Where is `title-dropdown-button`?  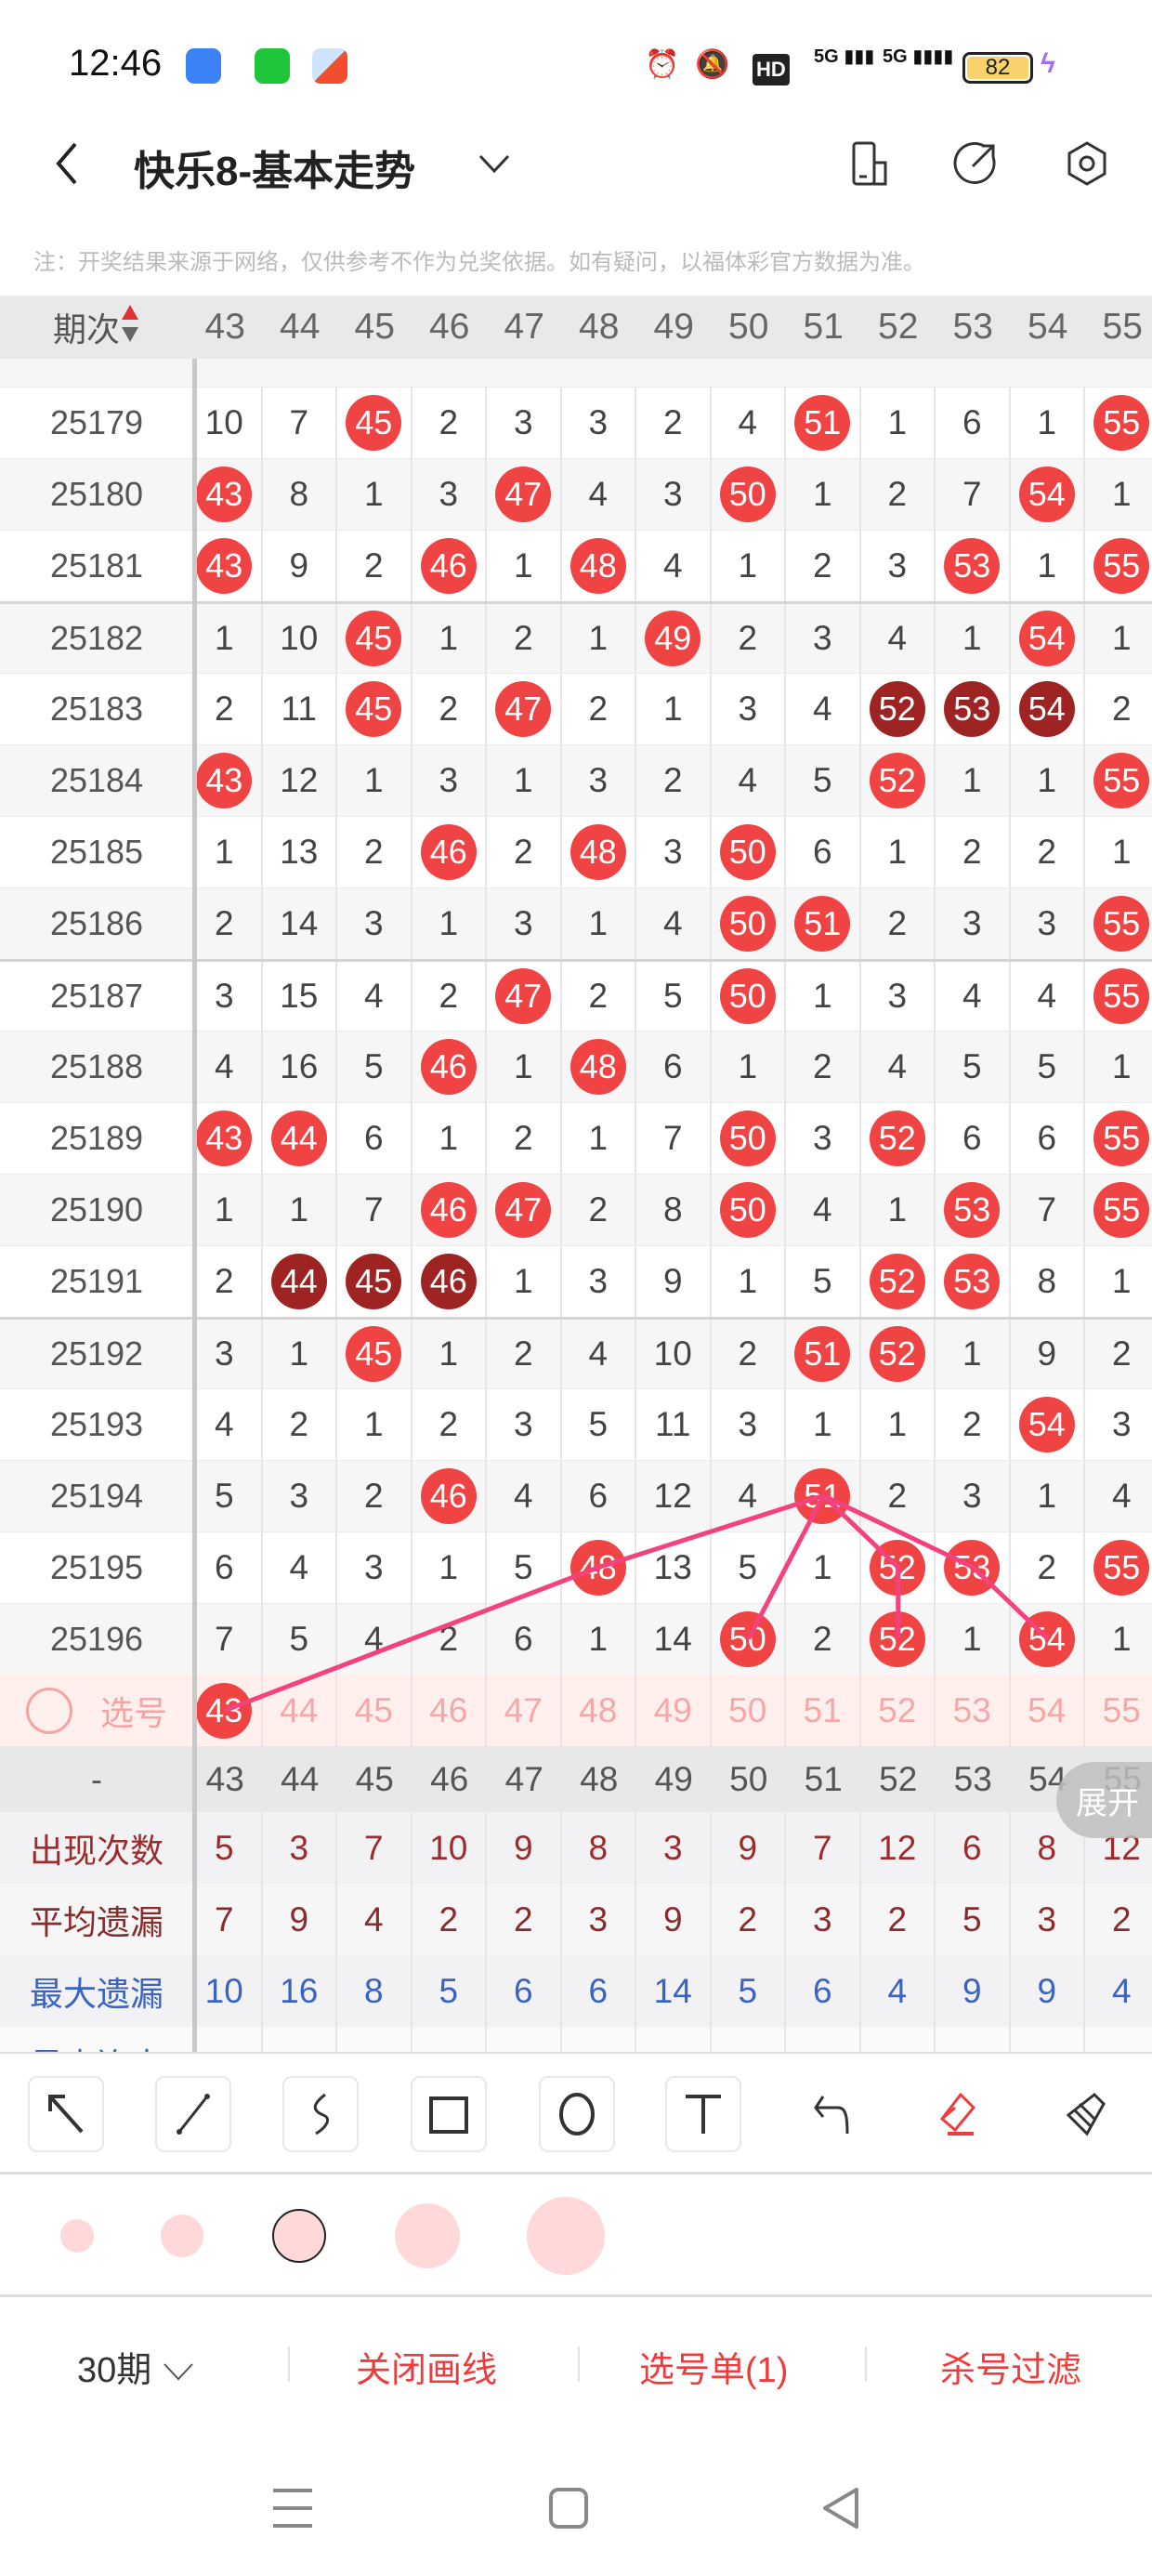
title-dropdown-button is located at coordinates (494, 163).